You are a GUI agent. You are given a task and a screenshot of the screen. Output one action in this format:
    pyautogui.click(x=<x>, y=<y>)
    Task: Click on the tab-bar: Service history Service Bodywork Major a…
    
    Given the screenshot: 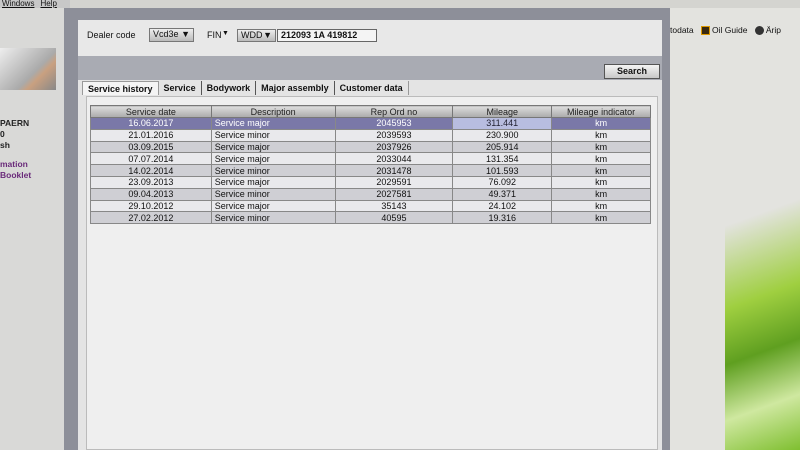 What is the action you would take?
    pyautogui.click(x=245, y=88)
    